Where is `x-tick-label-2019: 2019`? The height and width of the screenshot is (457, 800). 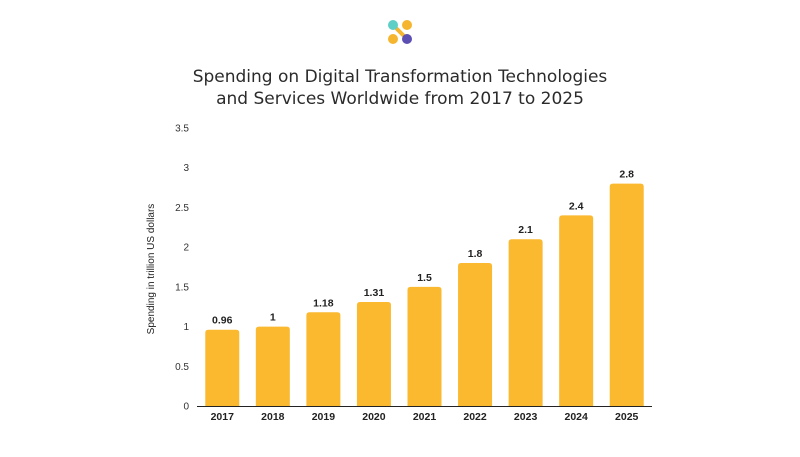
x-tick-label-2019: 2019 is located at coordinates (324, 417).